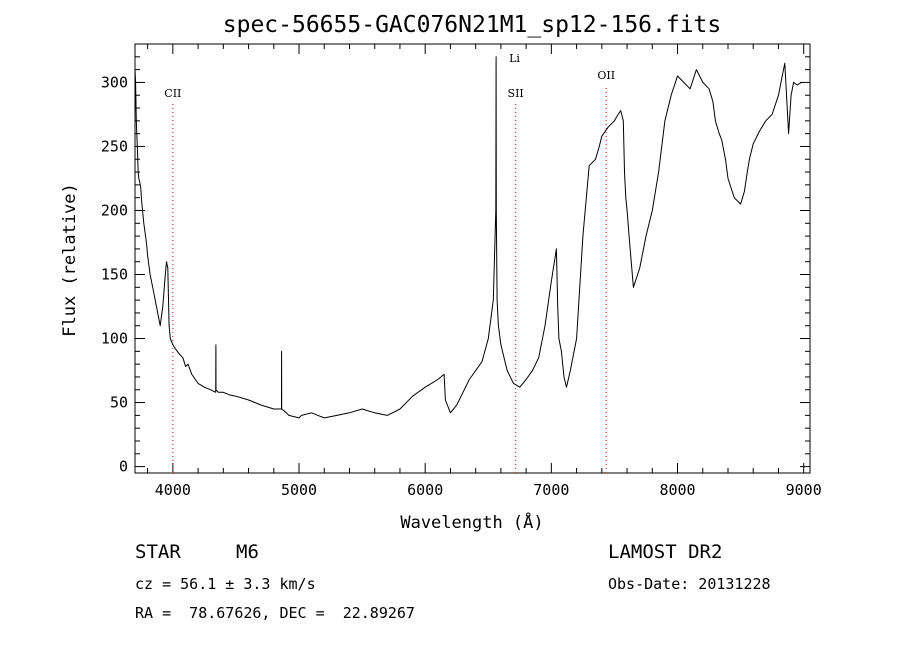 This screenshot has width=900, height=650. Describe the element at coordinates (299, 490) in the screenshot. I see `x-tick-label: 5000` at that location.